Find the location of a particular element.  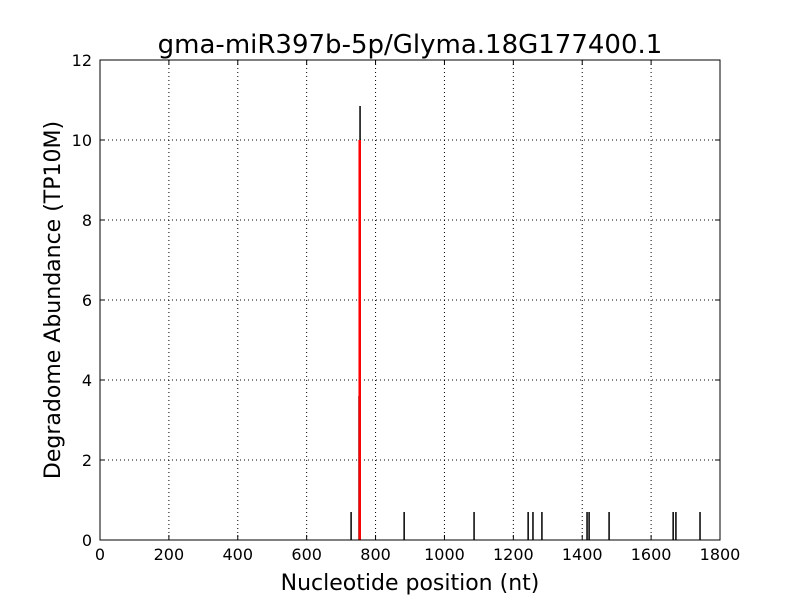

y-tick-label: 2 is located at coordinates (87, 460).